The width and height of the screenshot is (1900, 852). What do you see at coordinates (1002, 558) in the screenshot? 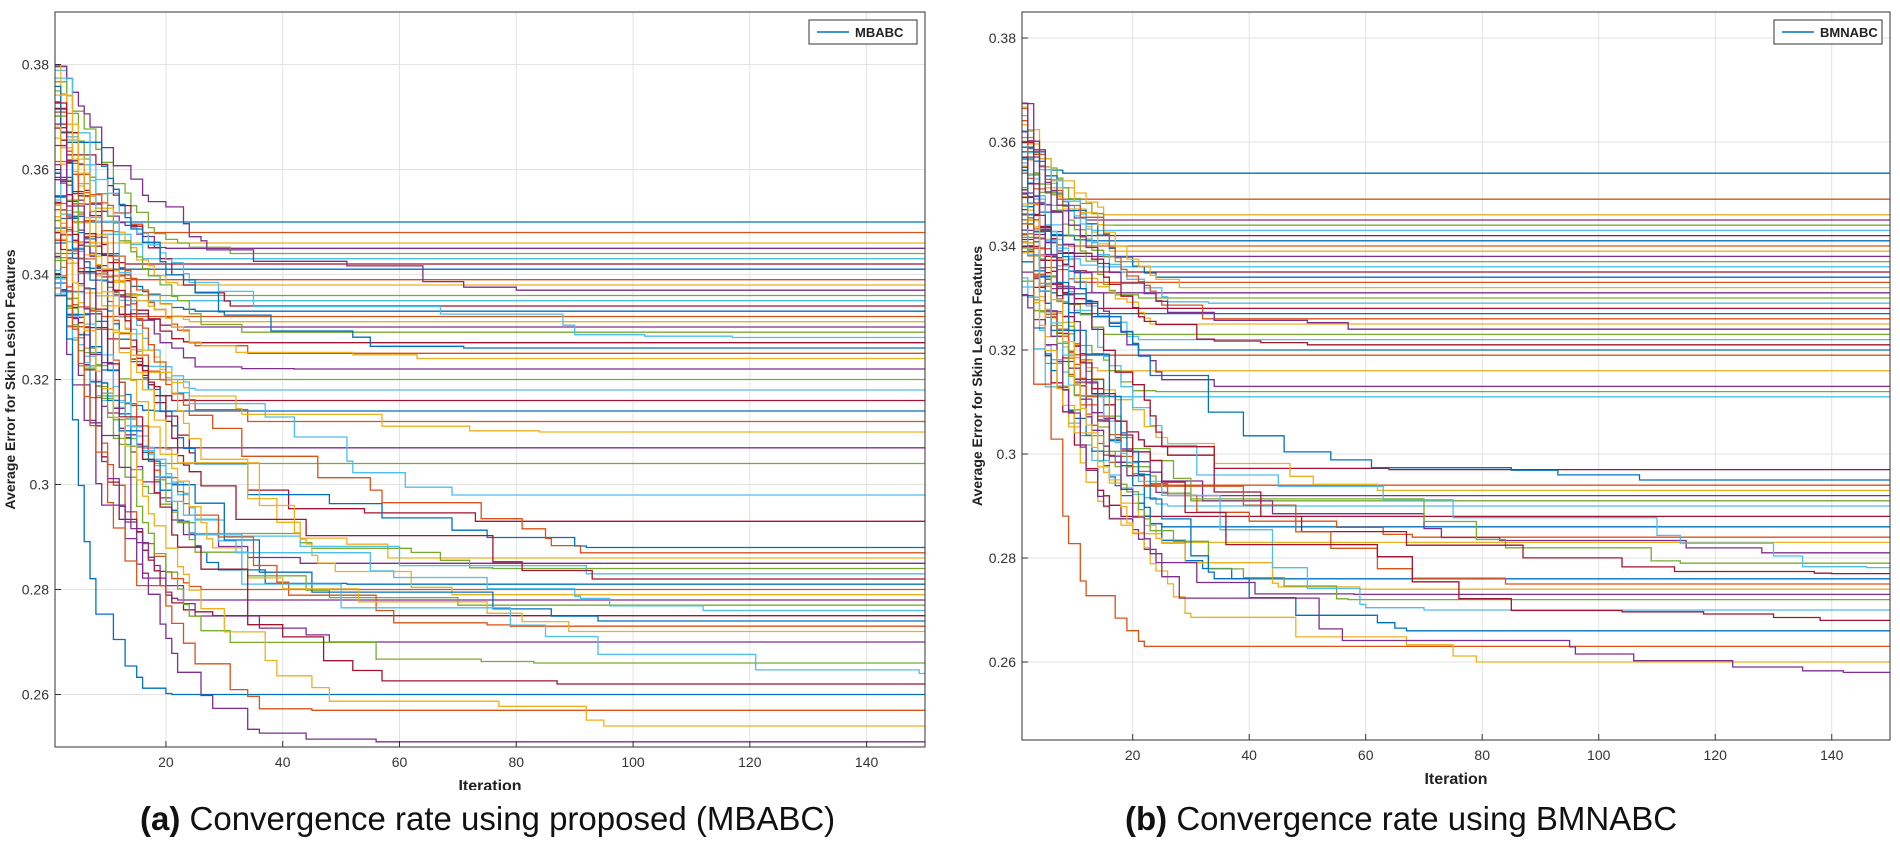
I see `chart-b-ytick-label: 0.28` at bounding box center [1002, 558].